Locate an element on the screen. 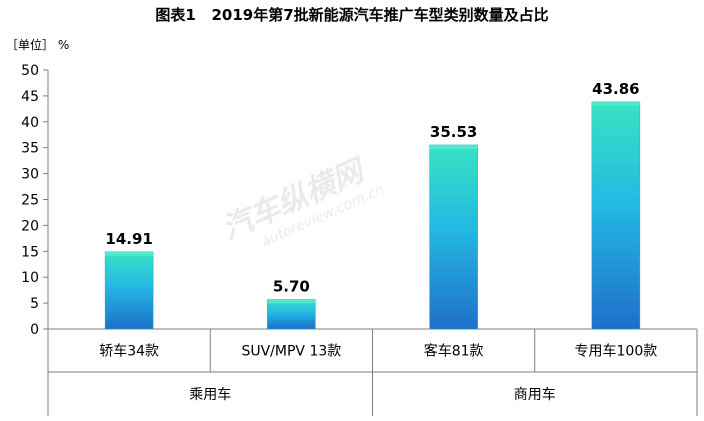  y-tick-label: 15 is located at coordinates (30, 252).